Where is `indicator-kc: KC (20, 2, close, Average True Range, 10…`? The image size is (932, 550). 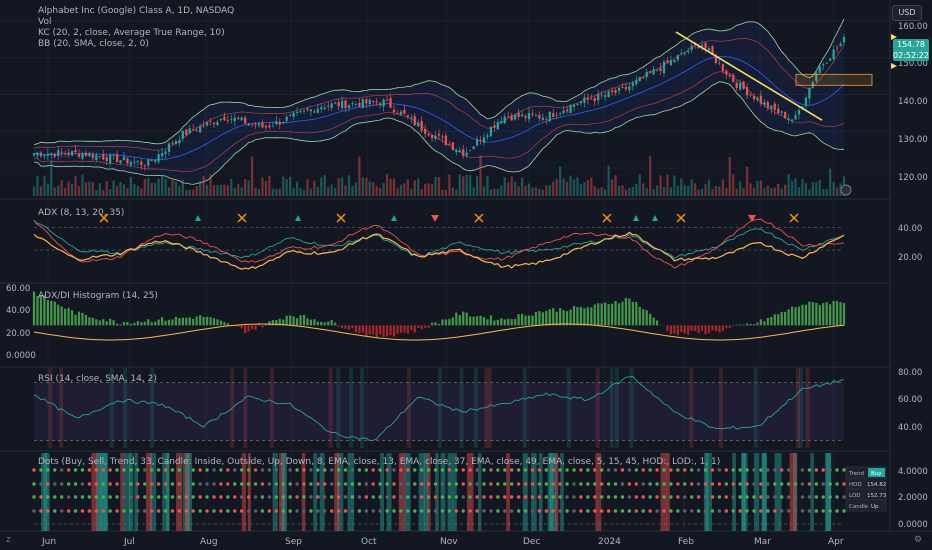
indicator-kc: KC (20, 2, close, Average True Range, 10… is located at coordinates (131, 33).